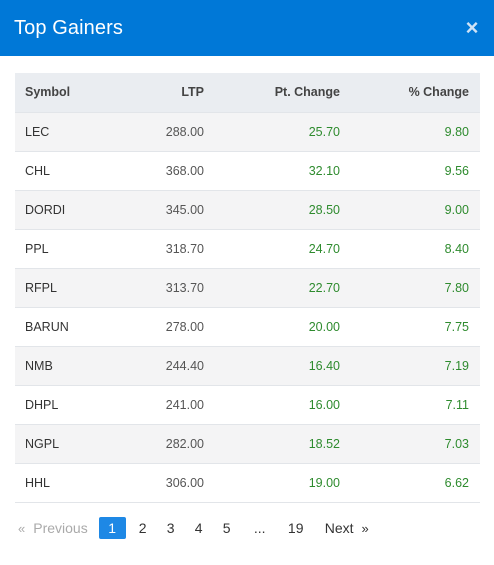 This screenshot has height=565, width=494. I want to click on cell-symbol: DHPL, so click(70, 404).